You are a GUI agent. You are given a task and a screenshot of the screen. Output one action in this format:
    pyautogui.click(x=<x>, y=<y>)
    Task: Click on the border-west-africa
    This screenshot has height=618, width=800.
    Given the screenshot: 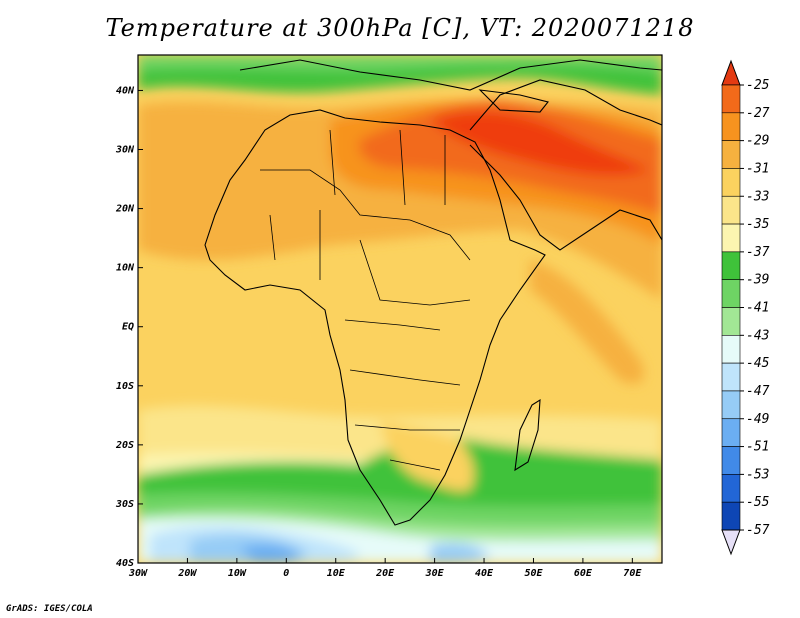 What is the action you would take?
    pyautogui.click(x=370, y=258)
    